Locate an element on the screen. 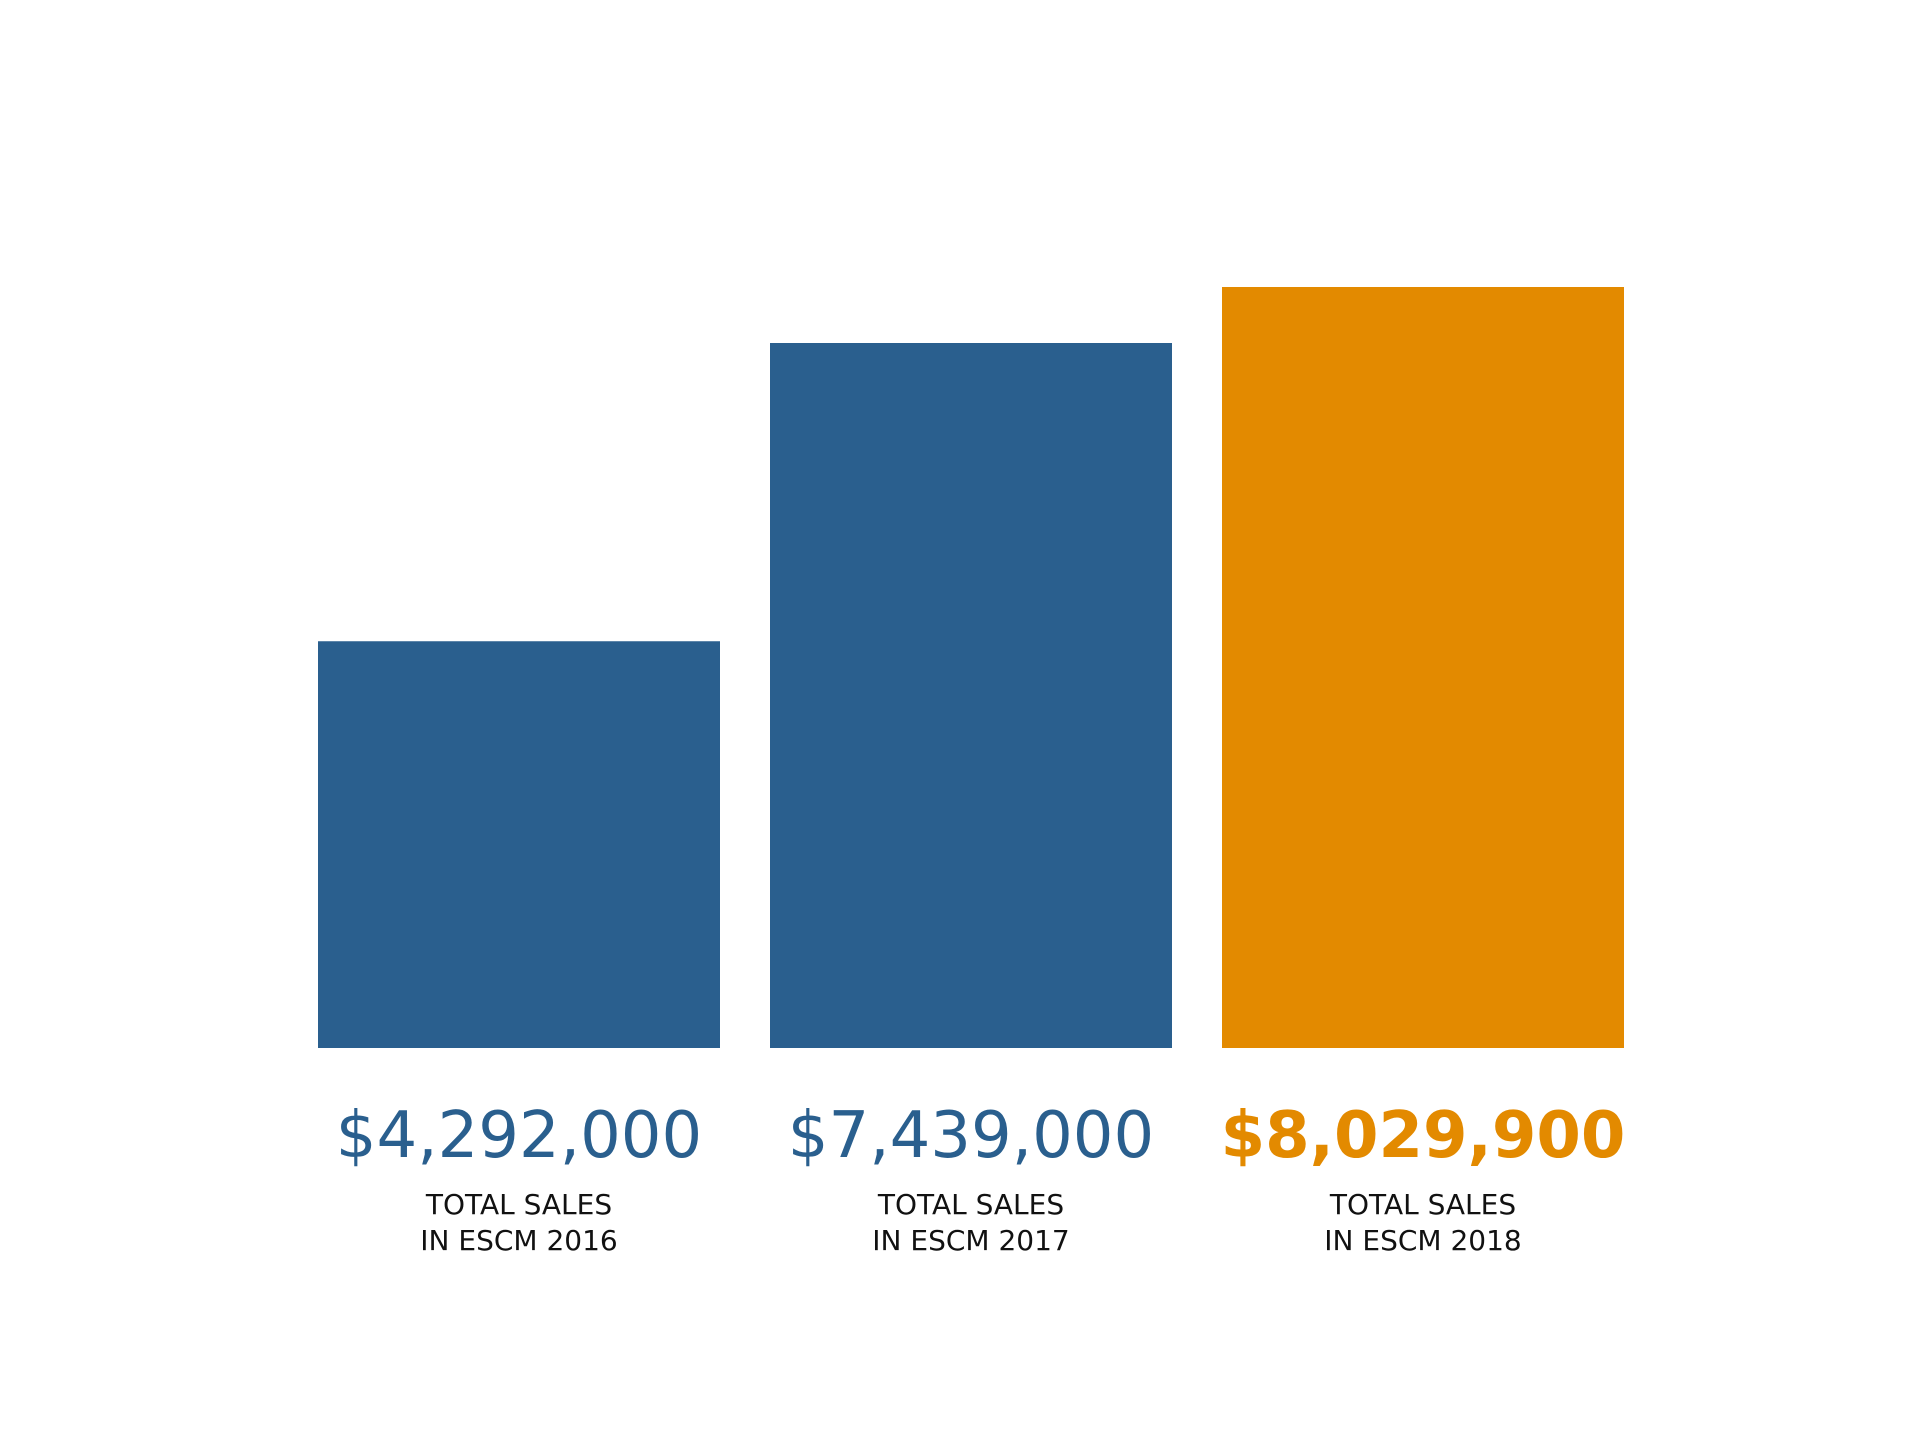 The image size is (1920, 1441). value-label-3: $8,029,900 is located at coordinates (1423, 1136).